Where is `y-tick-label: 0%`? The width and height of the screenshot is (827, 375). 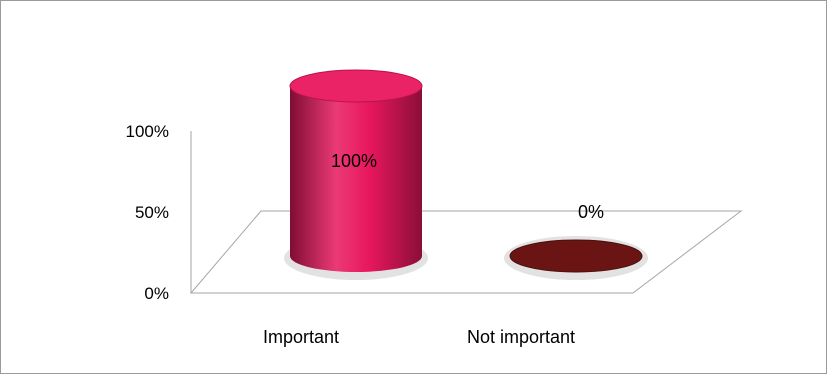 y-tick-label: 0% is located at coordinates (156, 293).